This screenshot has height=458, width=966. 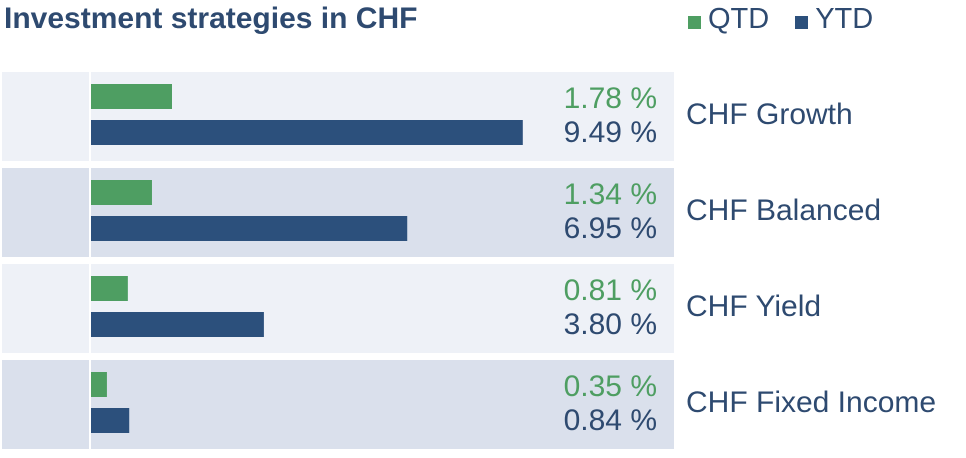 What do you see at coordinates (694, 22) in the screenshot?
I see `legend-swatch-qtd` at bounding box center [694, 22].